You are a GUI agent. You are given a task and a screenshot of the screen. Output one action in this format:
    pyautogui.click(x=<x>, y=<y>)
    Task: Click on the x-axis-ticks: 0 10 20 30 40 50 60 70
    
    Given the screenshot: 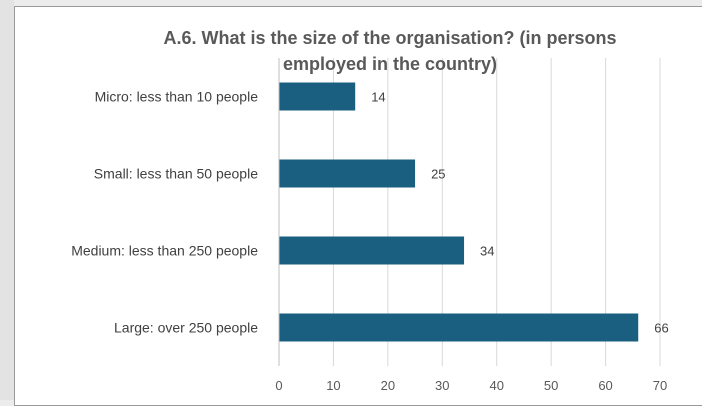 What is the action you would take?
    pyautogui.click(x=471, y=385)
    